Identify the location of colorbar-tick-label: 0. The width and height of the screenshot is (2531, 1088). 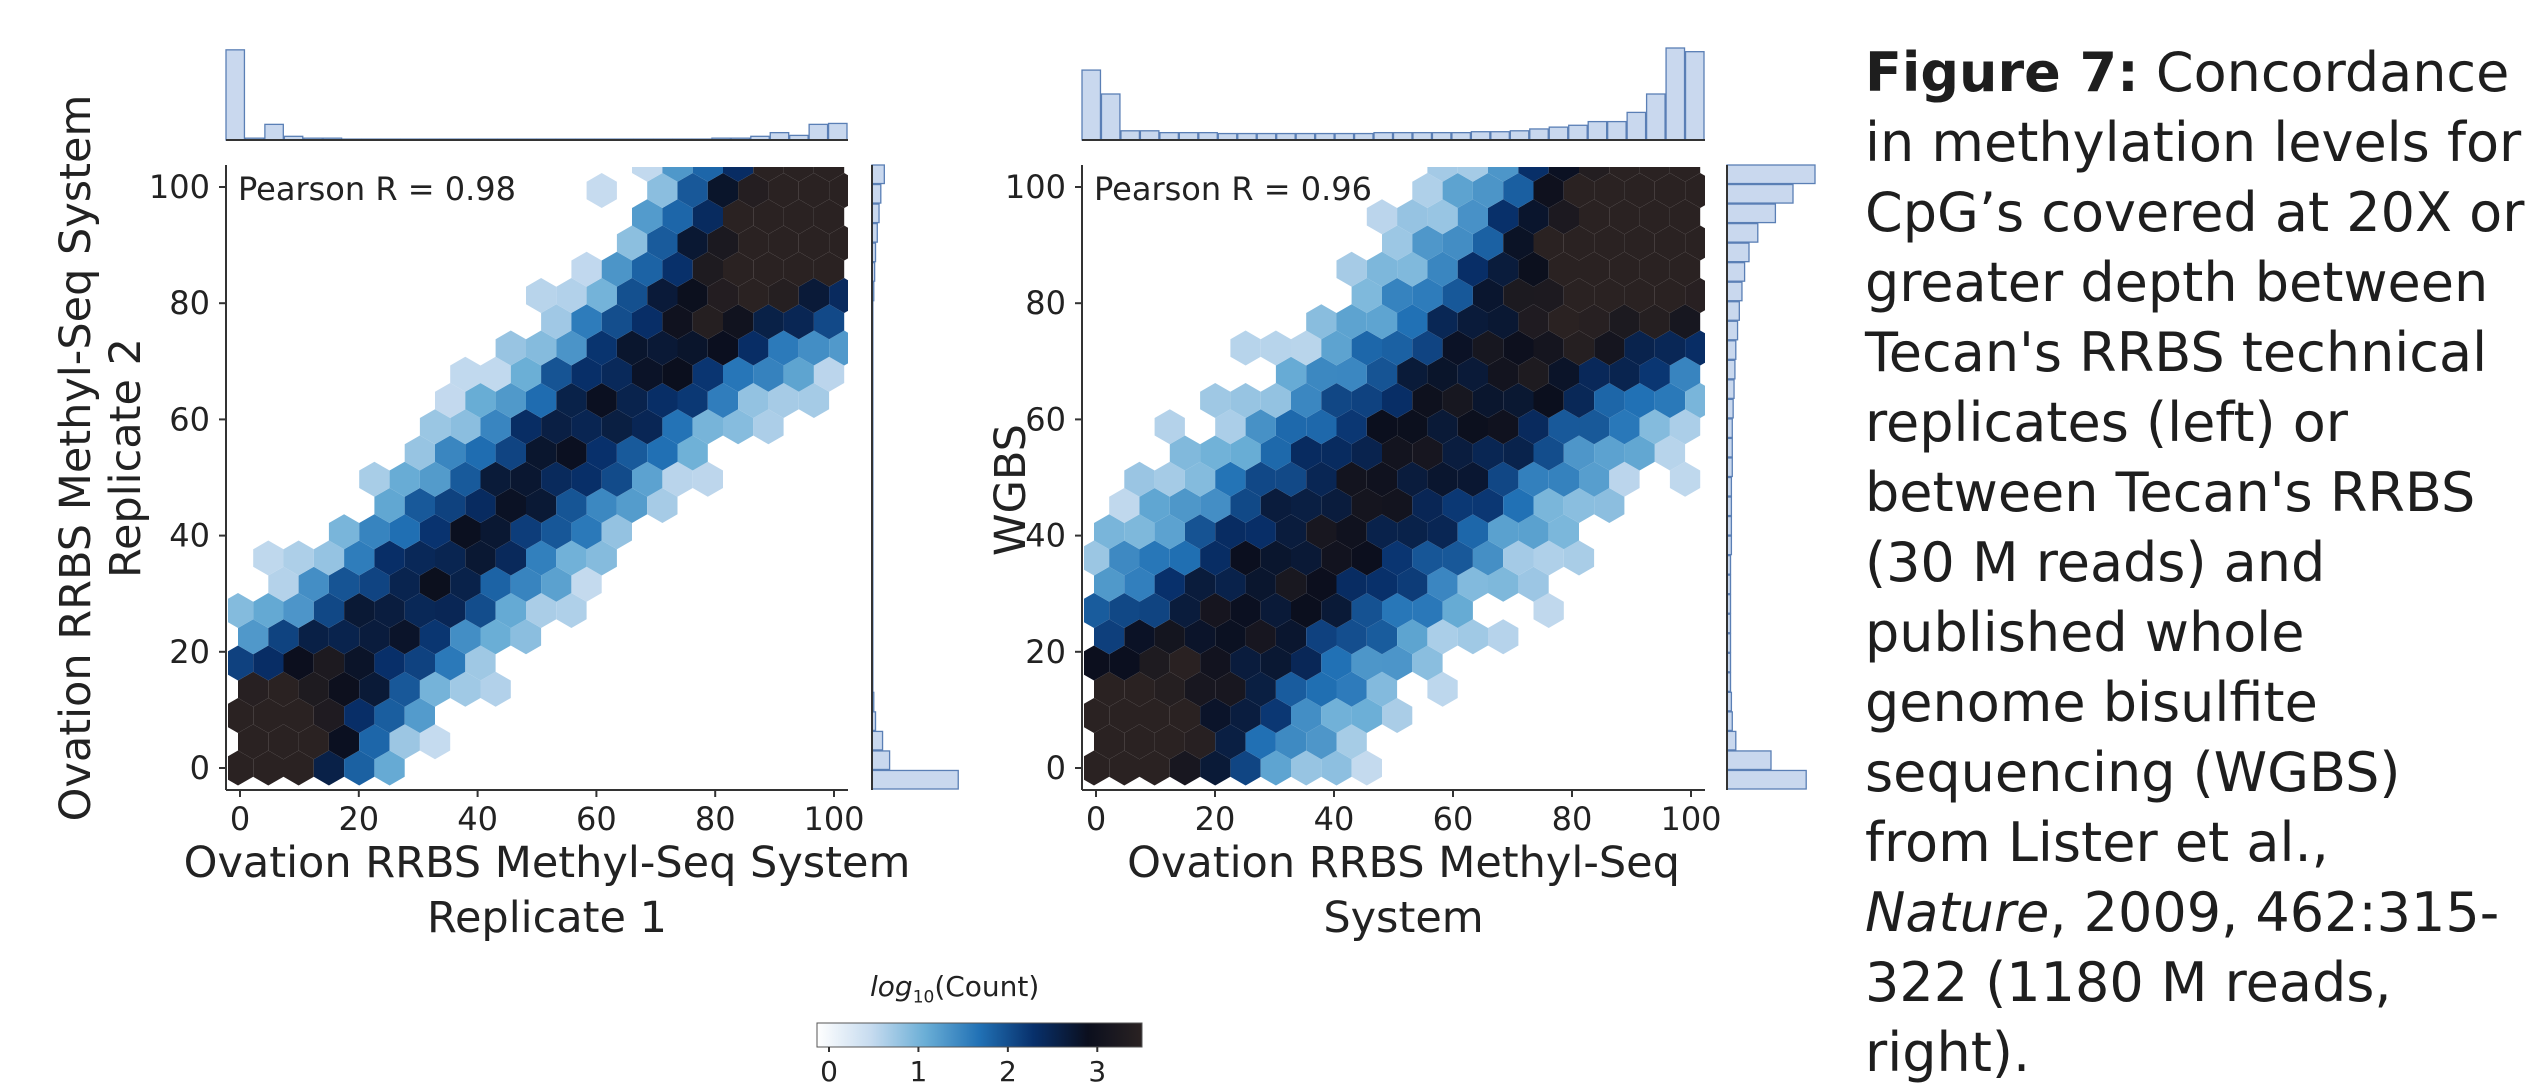
(829, 1069).